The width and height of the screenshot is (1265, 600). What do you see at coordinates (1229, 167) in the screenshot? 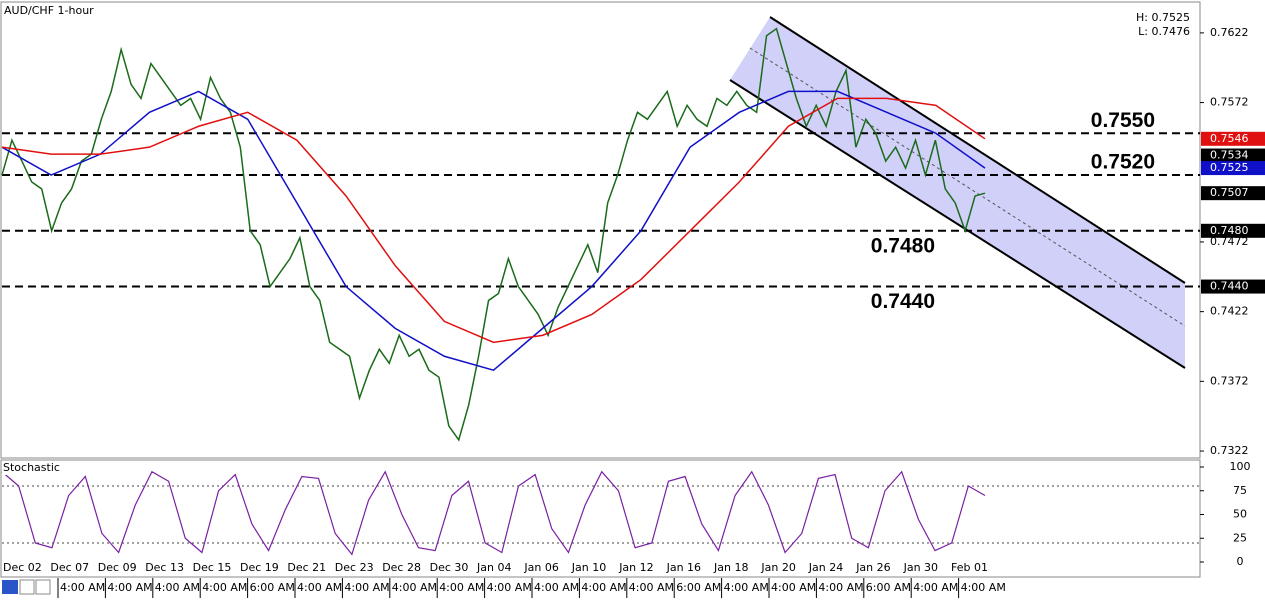
I see `price-tag-label: 0.7525` at bounding box center [1229, 167].